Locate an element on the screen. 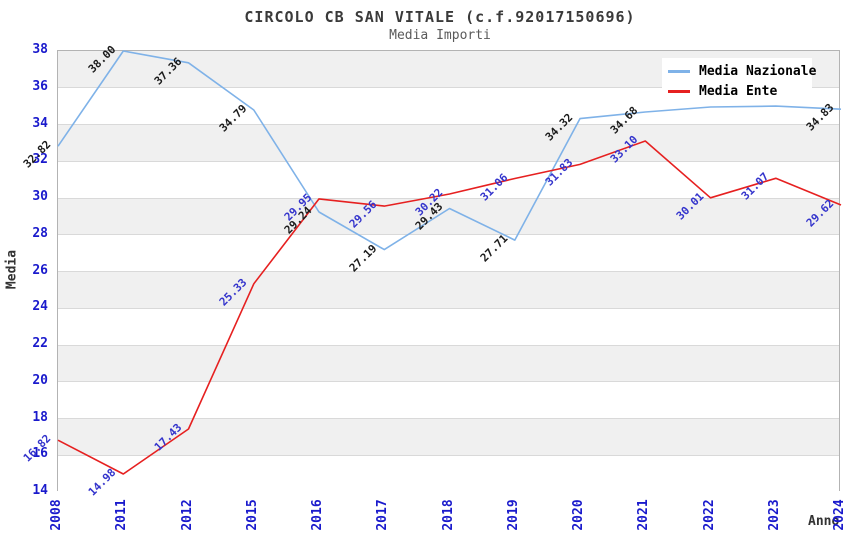 The image size is (850, 550). legend-item-media-nazionale: Media Nazionale is located at coordinates (741, 71).